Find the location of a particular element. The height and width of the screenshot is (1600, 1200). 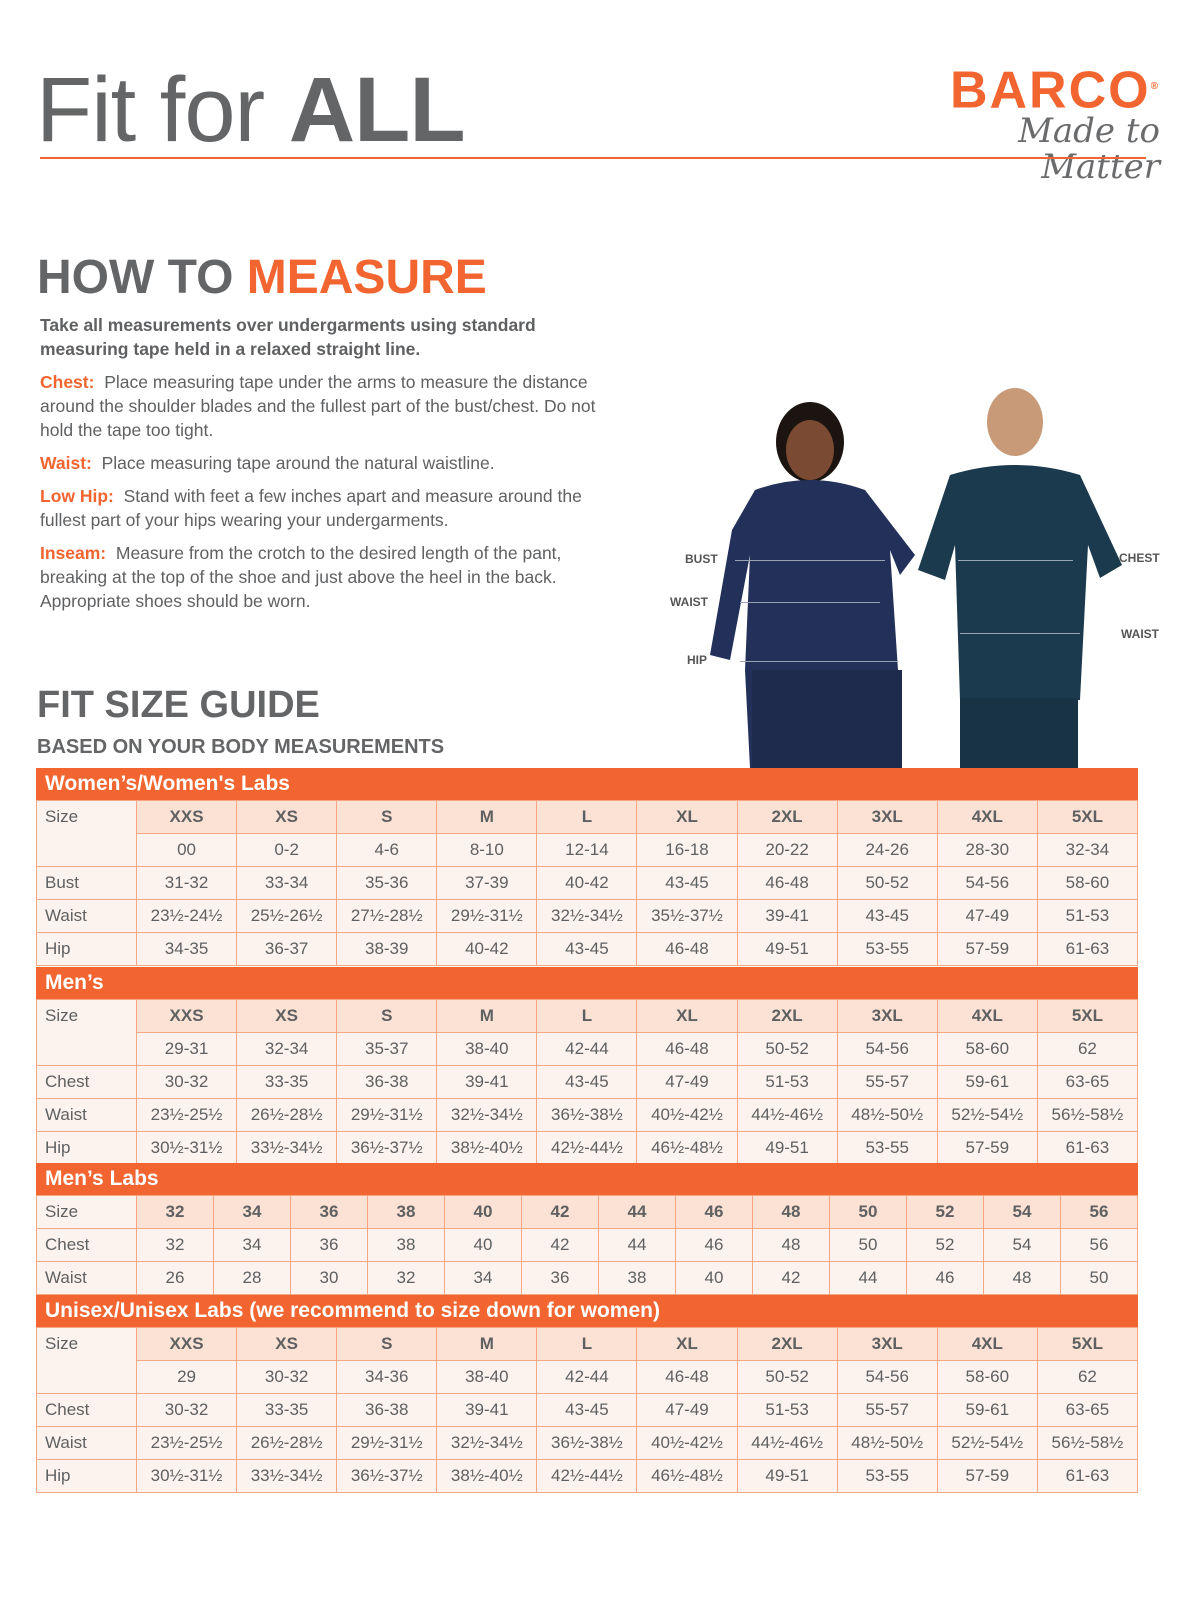

sub-size-cell: 30-32 is located at coordinates (287, 1377).